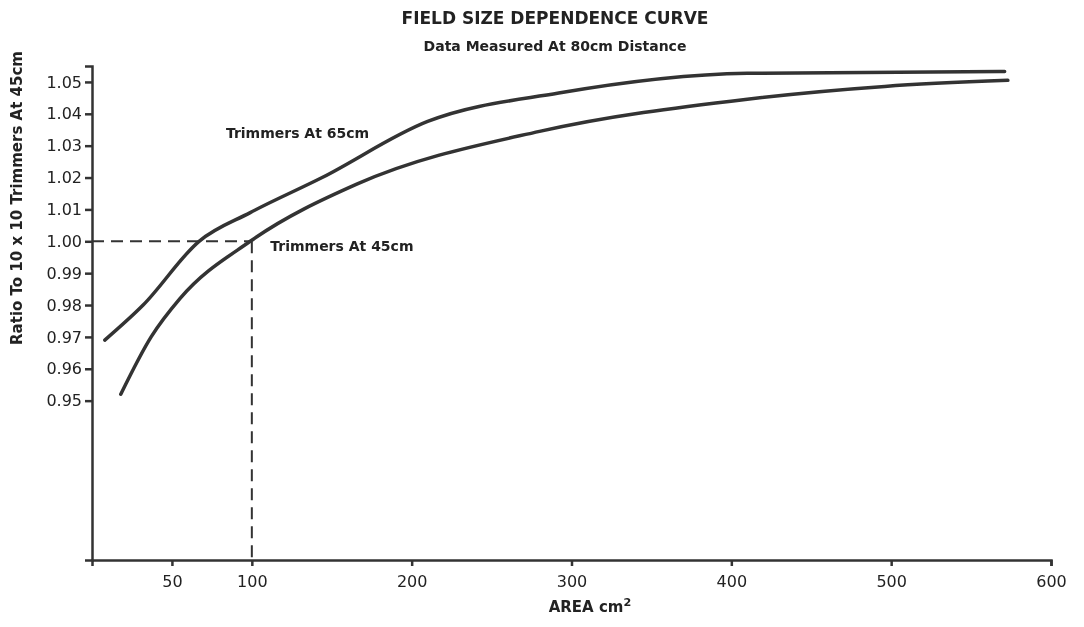 The width and height of the screenshot is (1084, 627). Describe the element at coordinates (17, 198) in the screenshot. I see `y-axis-title: Ratio To 10 x 10 Trimmers At 45cm` at that location.